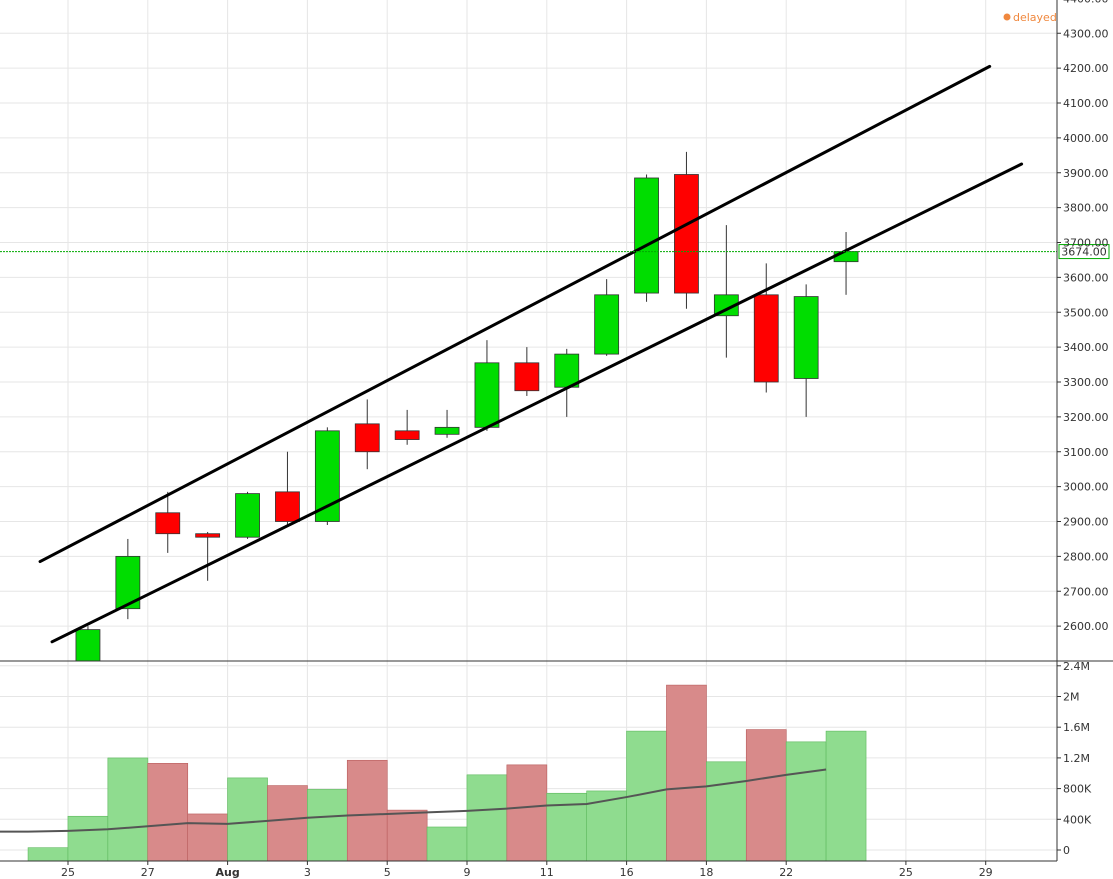  I want to click on date-axis-labels: 25 27 Aug 3 5 9 11 16 18 22 25 29, so click(527, 870).